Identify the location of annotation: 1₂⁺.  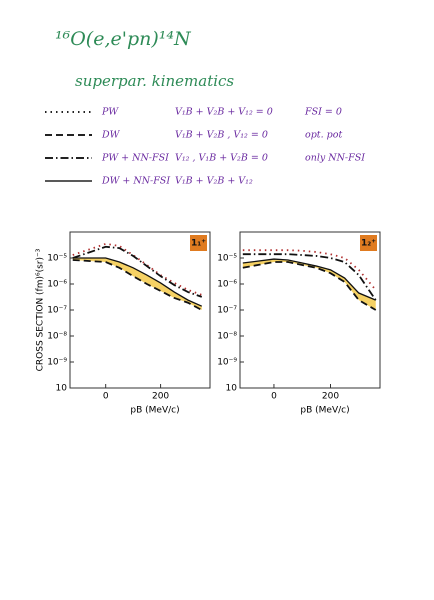
(368, 244).